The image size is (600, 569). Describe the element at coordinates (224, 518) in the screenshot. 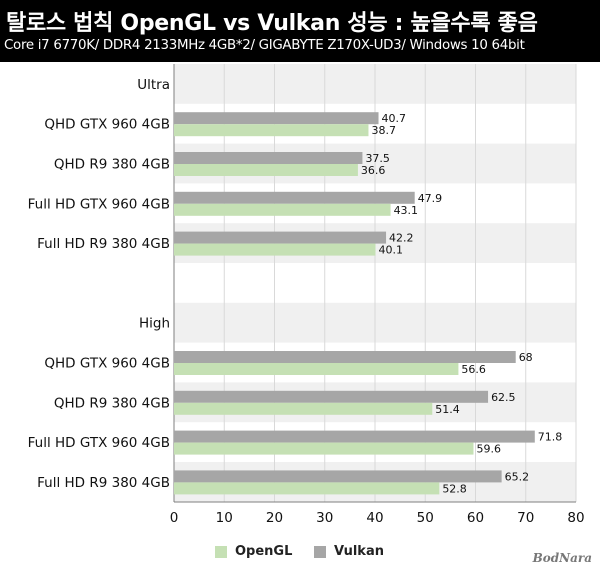

I see `x-tick-label: 10` at that location.